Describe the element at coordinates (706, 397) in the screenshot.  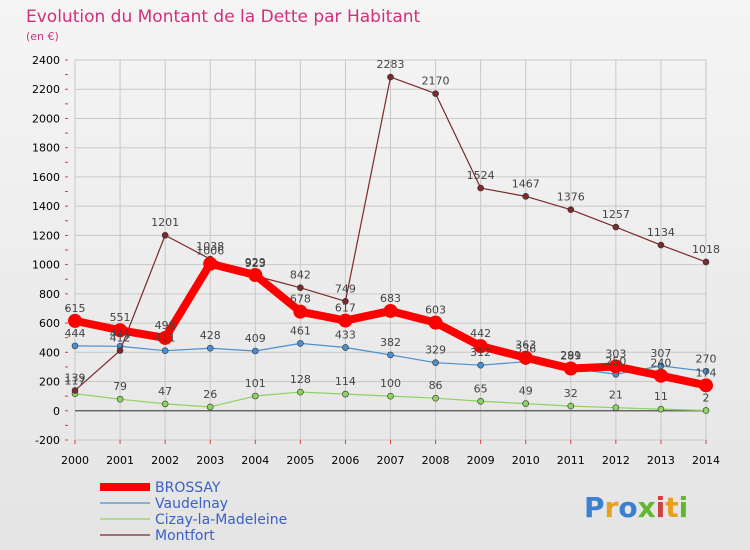
I see `data-label: 2` at that location.